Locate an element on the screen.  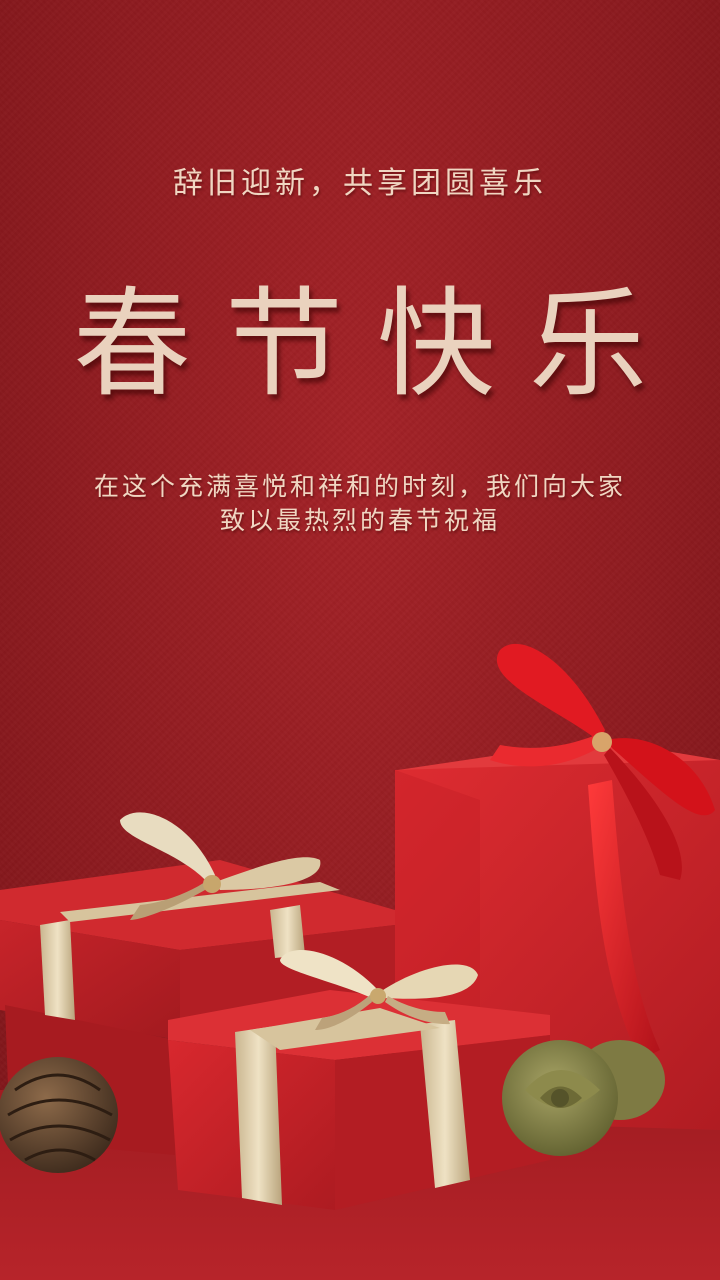
gift-box-front is located at coordinates (359, 1080).